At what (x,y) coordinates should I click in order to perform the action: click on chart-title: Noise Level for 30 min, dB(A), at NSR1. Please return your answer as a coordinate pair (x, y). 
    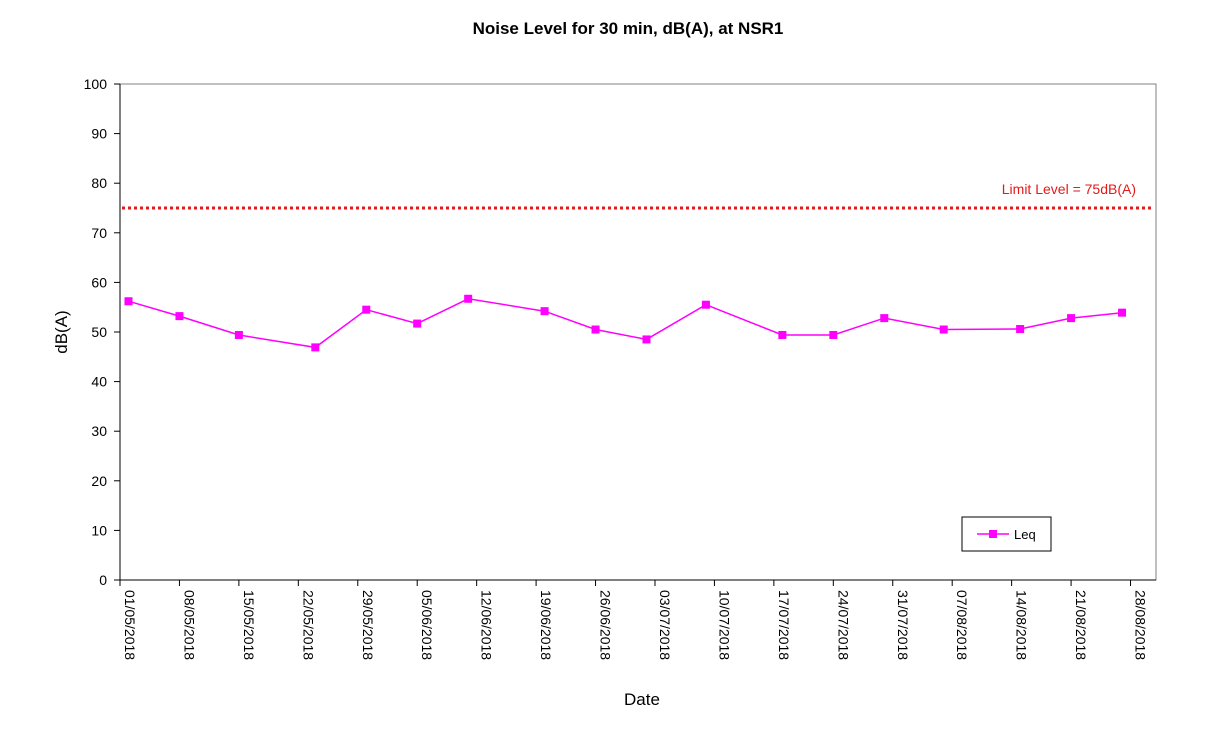
    Looking at the image, I should click on (628, 28).